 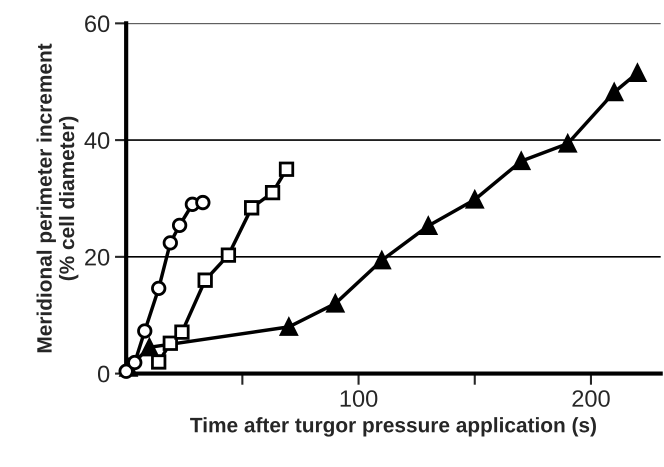 What do you see at coordinates (393, 427) in the screenshot?
I see `x-axis-title: Time after turgor pressure application (s)` at bounding box center [393, 427].